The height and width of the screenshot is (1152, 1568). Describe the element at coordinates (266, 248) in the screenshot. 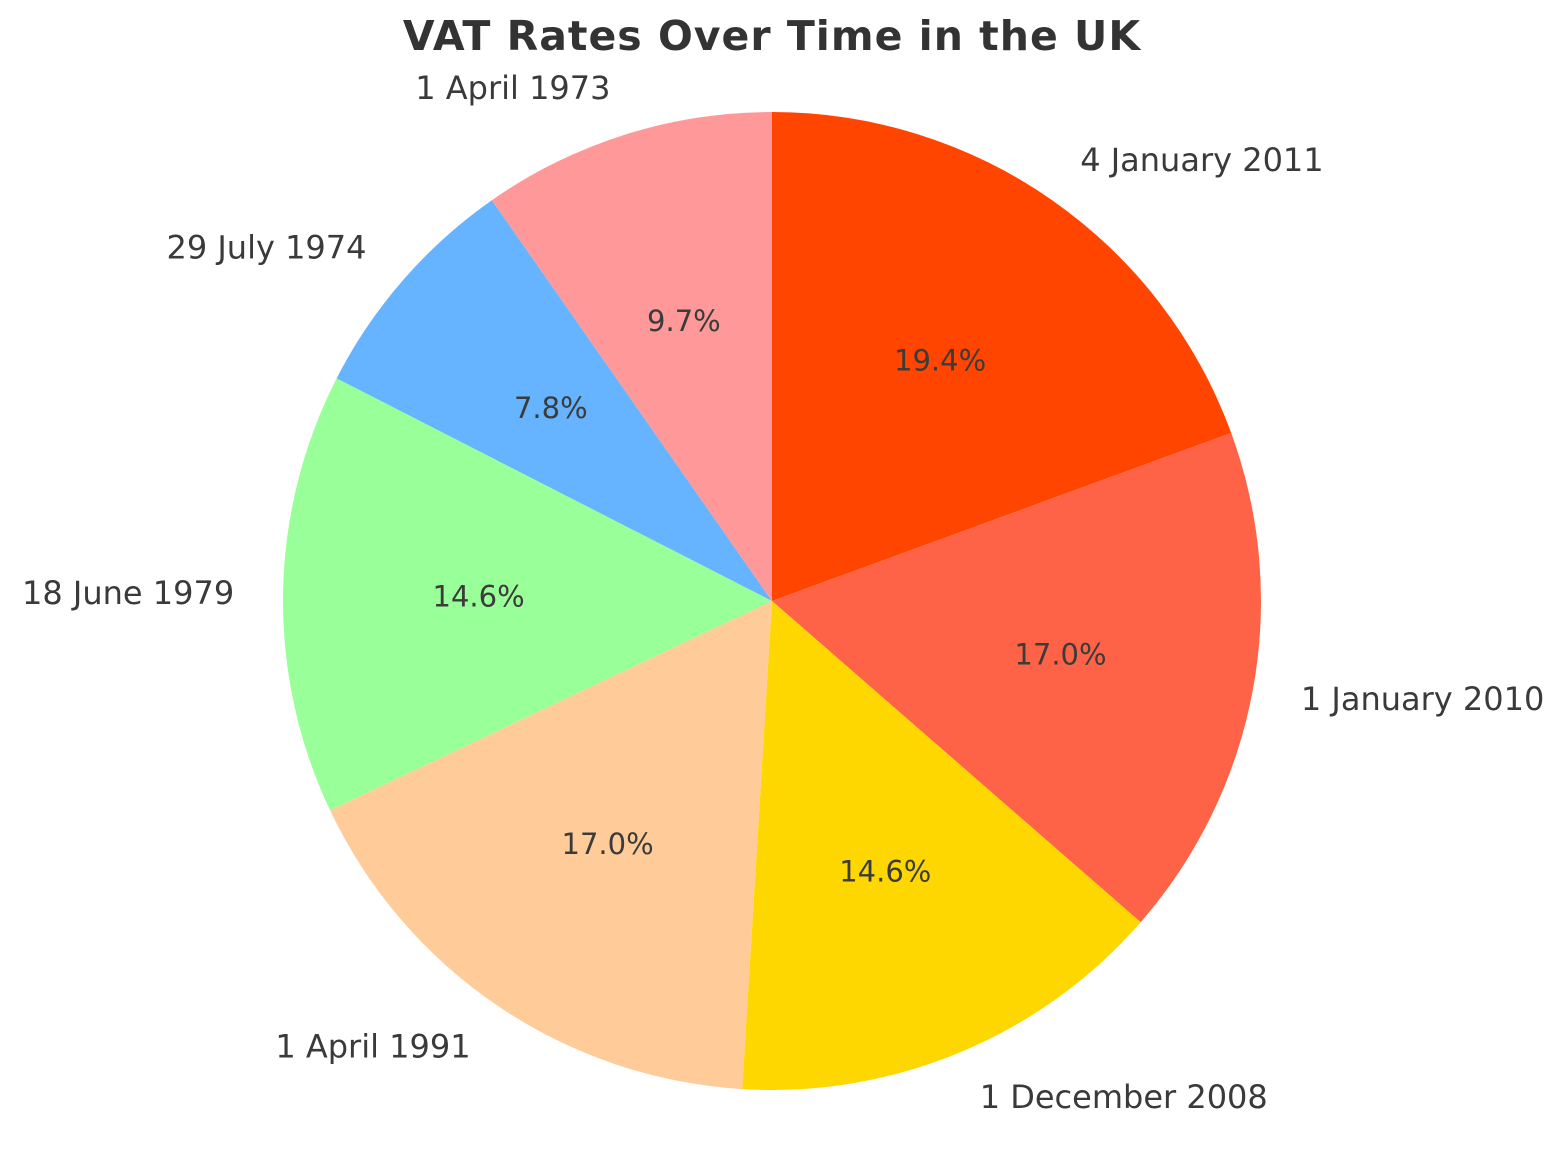

I see `pie-slice-label-5: 29 July 1974` at that location.